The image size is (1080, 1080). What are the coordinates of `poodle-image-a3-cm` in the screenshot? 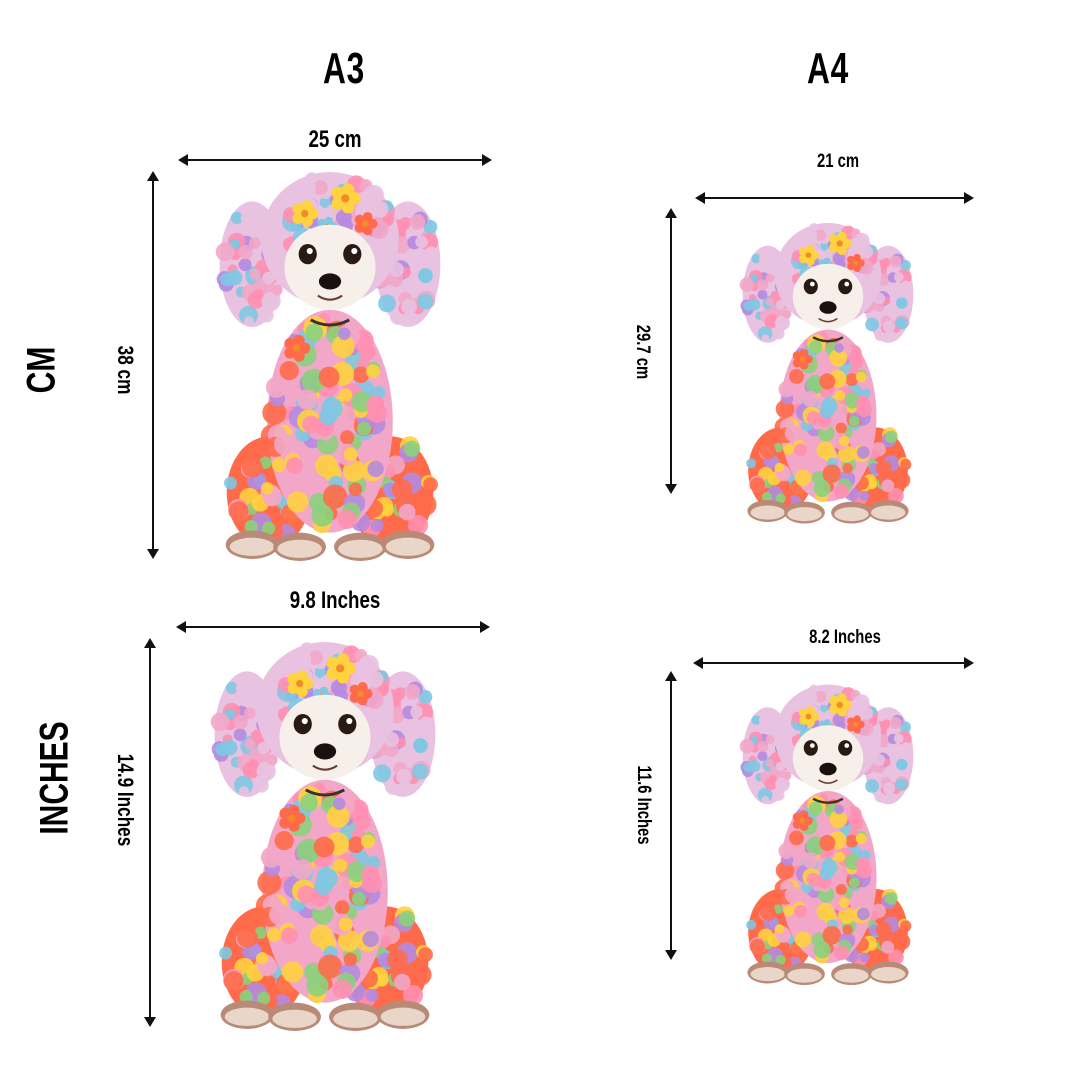 It's located at (330, 365).